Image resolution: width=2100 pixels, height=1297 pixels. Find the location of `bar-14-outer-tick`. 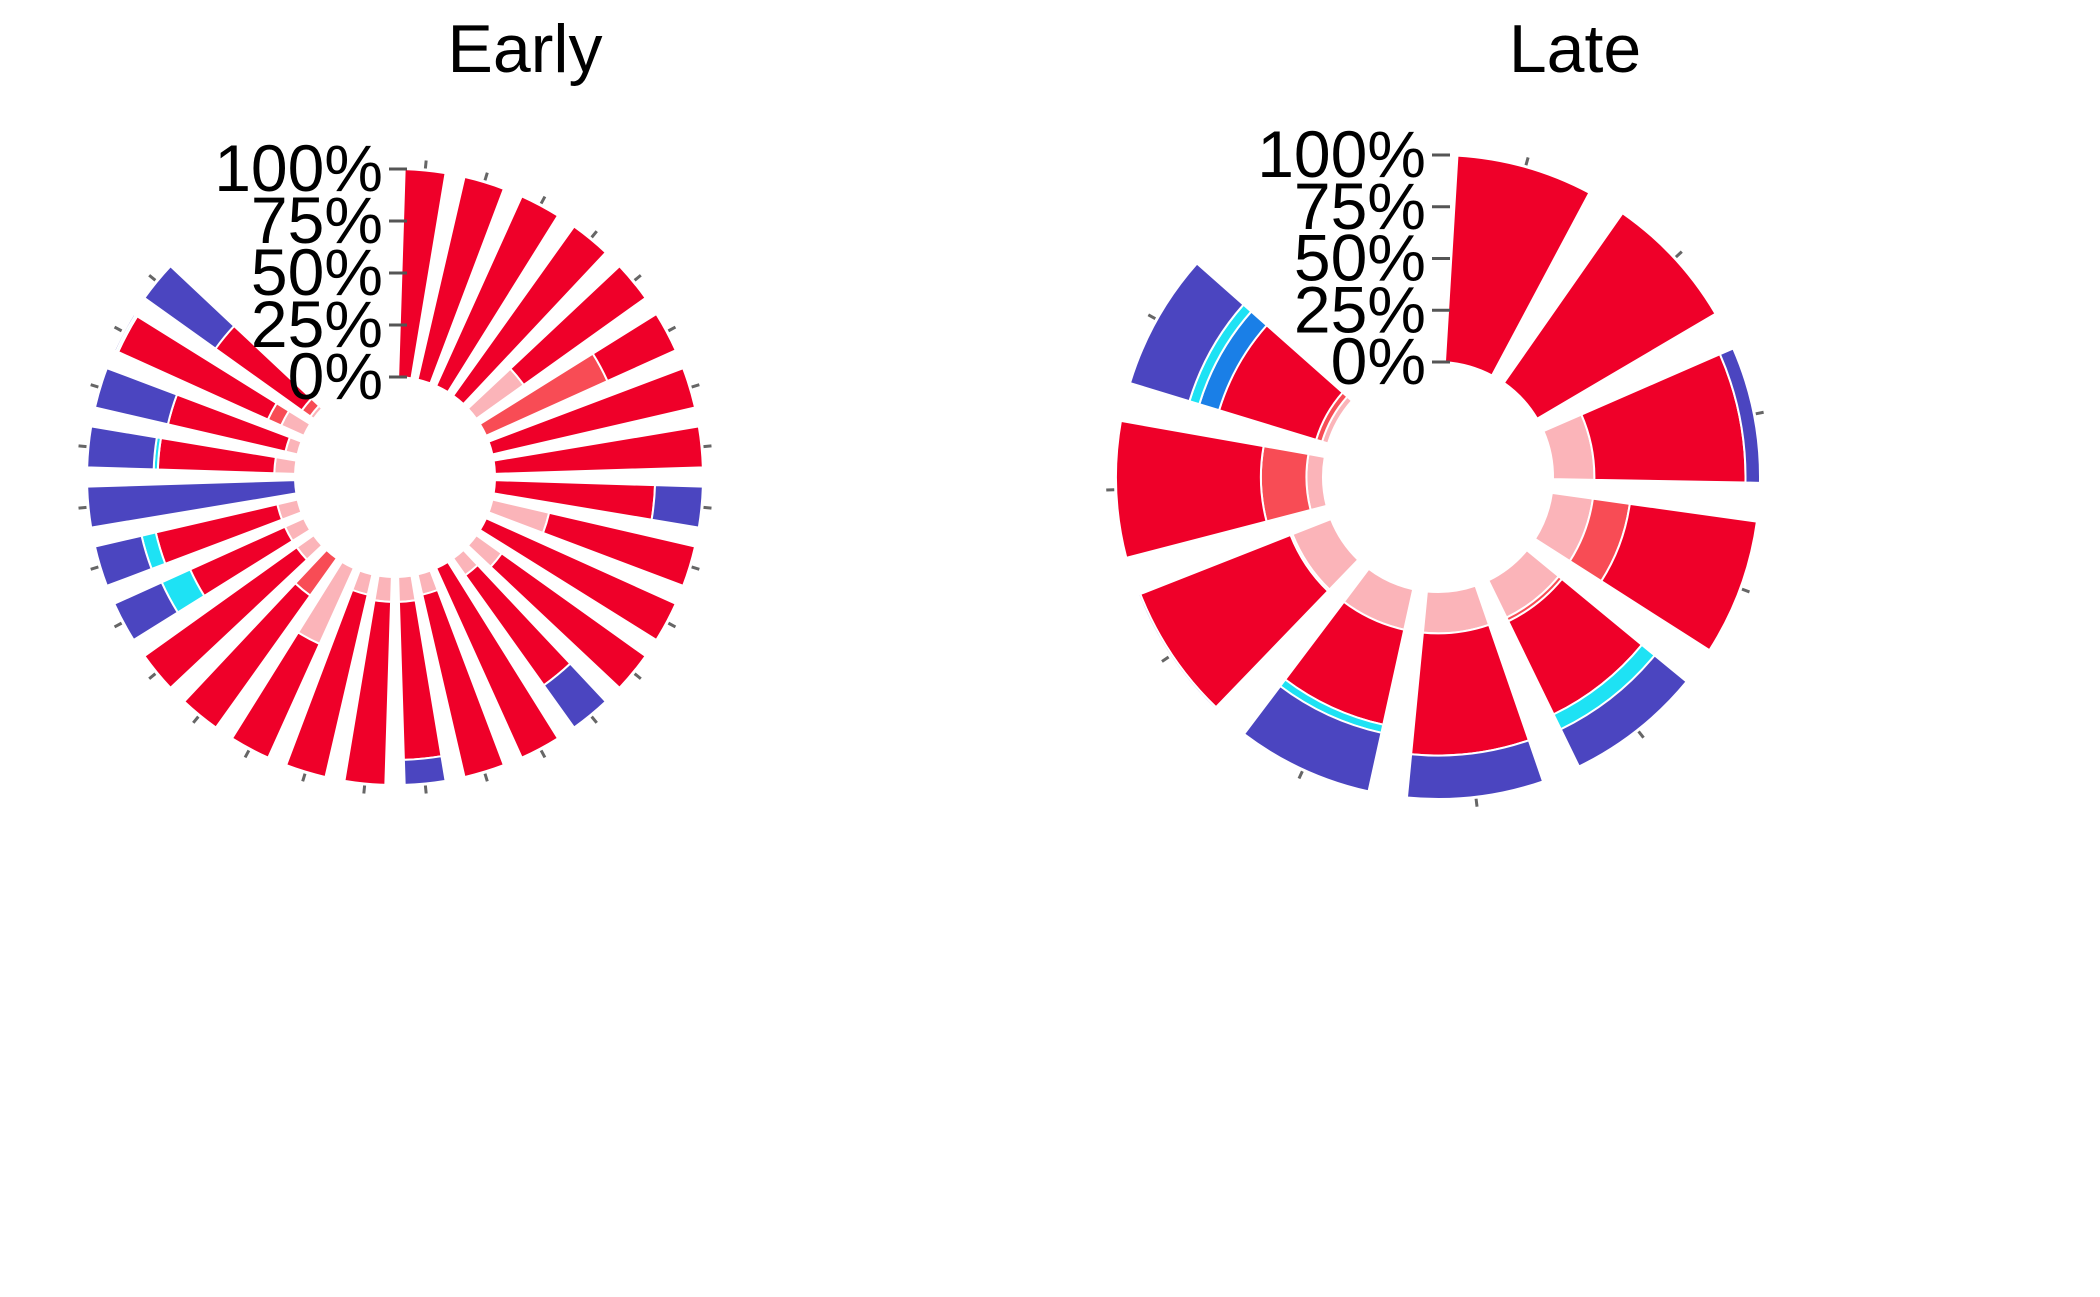

bar-14-outer-tick is located at coordinates (486, 777).